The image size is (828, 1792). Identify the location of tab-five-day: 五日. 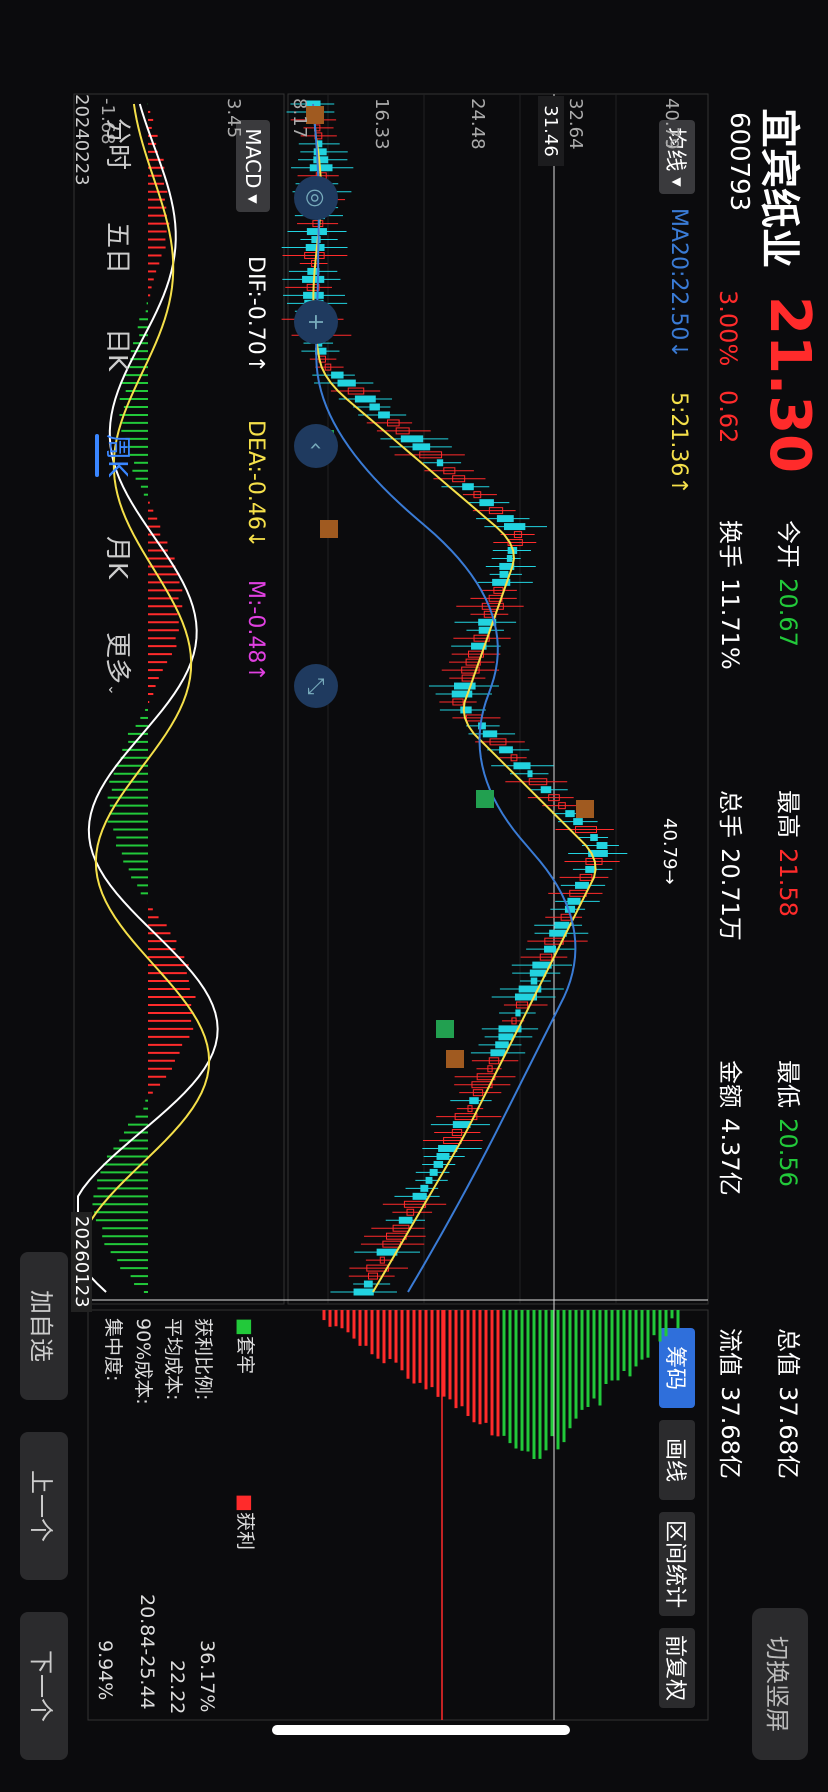
(117, 248).